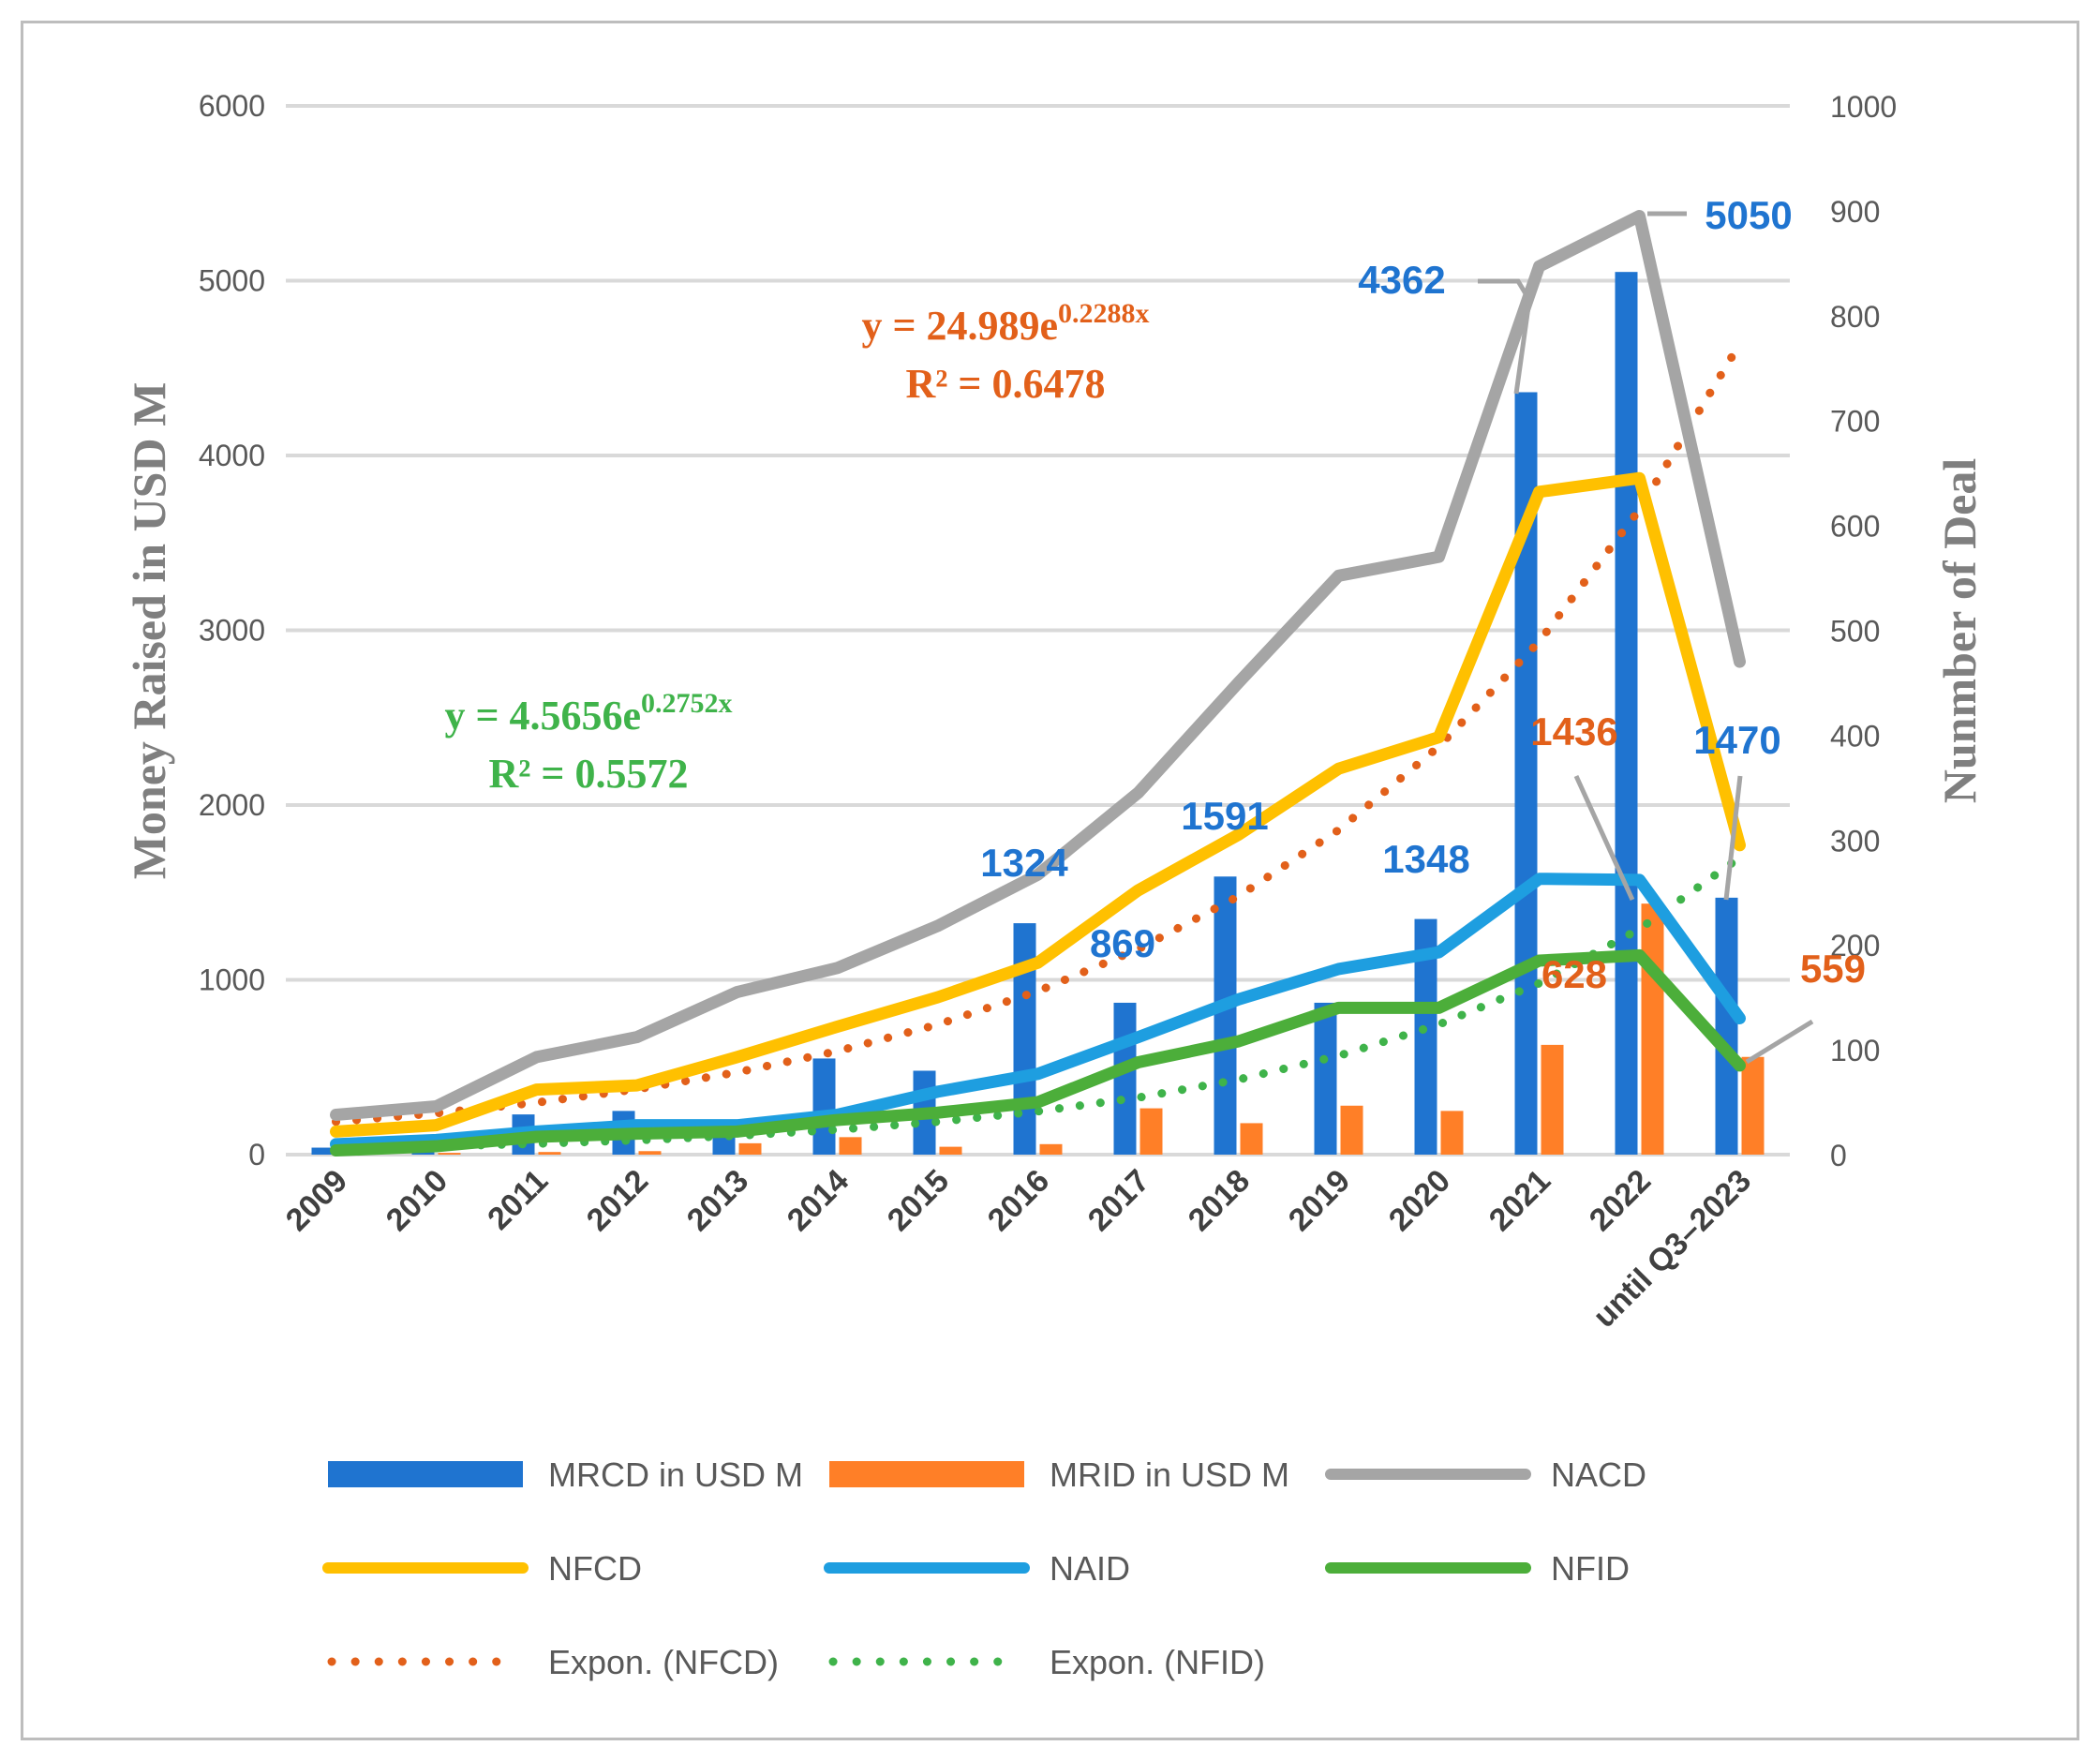 This screenshot has width=2100, height=1761. Describe the element at coordinates (1157, 1662) in the screenshot. I see `legend-label: Expon. (NFID)` at that location.